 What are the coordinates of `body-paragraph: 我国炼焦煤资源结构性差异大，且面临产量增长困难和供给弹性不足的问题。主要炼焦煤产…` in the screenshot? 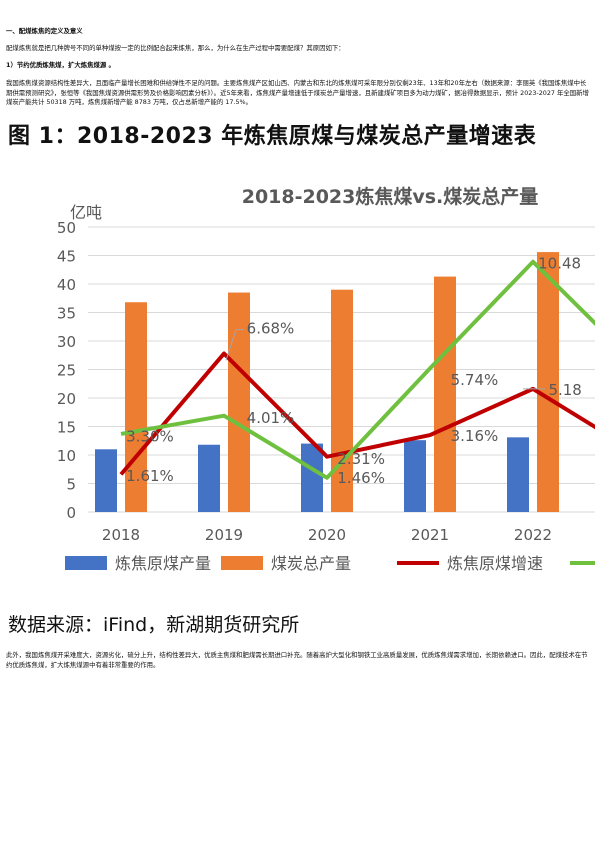 It's located at (297, 93).